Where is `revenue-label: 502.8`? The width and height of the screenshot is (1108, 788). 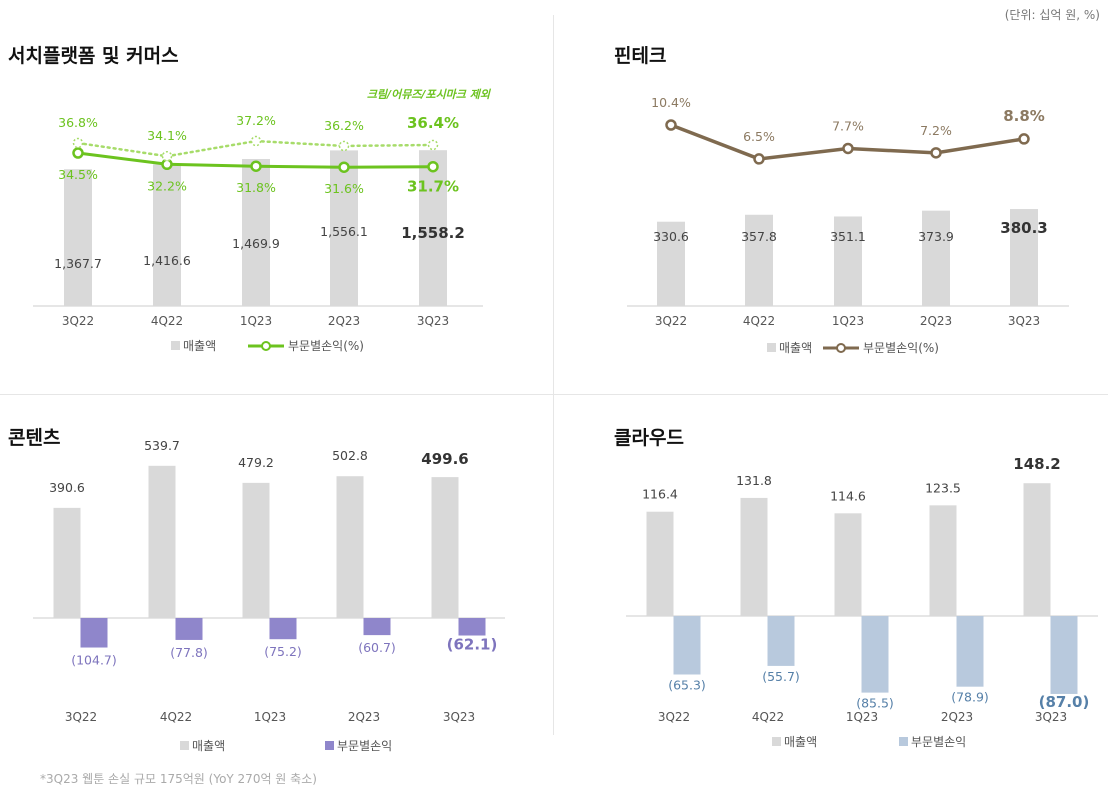 revenue-label: 502.8 is located at coordinates (350, 455).